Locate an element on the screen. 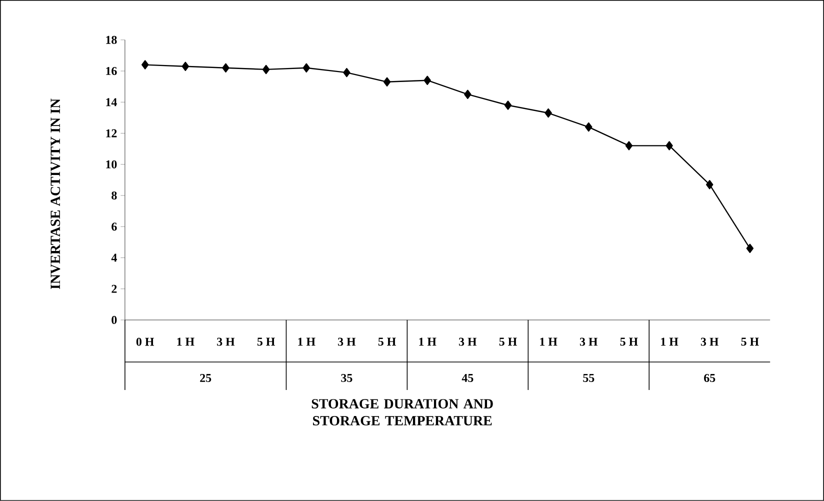 This screenshot has height=501, width=824. y-tick-label: 16 is located at coordinates (111, 71).